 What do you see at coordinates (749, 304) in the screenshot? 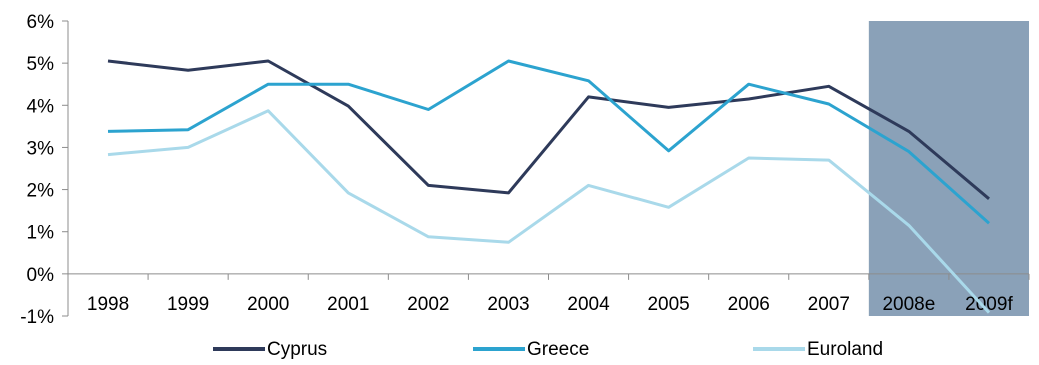
I see `x-tick-label: 2006` at bounding box center [749, 304].